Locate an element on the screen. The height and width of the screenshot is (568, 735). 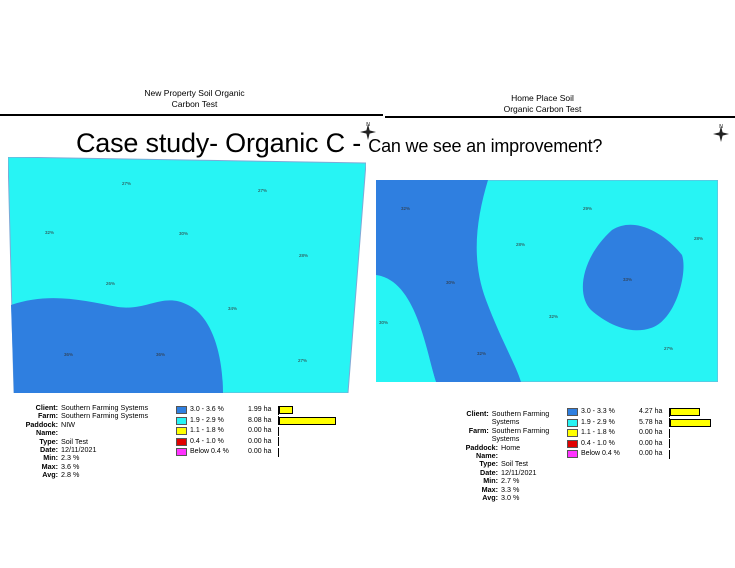
right-map-title-line1: Home Place Soil is located at coordinates (542, 98).